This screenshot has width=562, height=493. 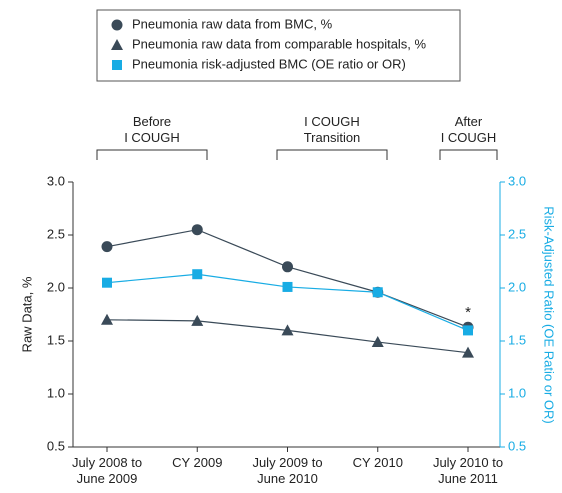 What do you see at coordinates (287, 470) in the screenshot?
I see `x-tick-label: July 2009 to June 2010` at bounding box center [287, 470].